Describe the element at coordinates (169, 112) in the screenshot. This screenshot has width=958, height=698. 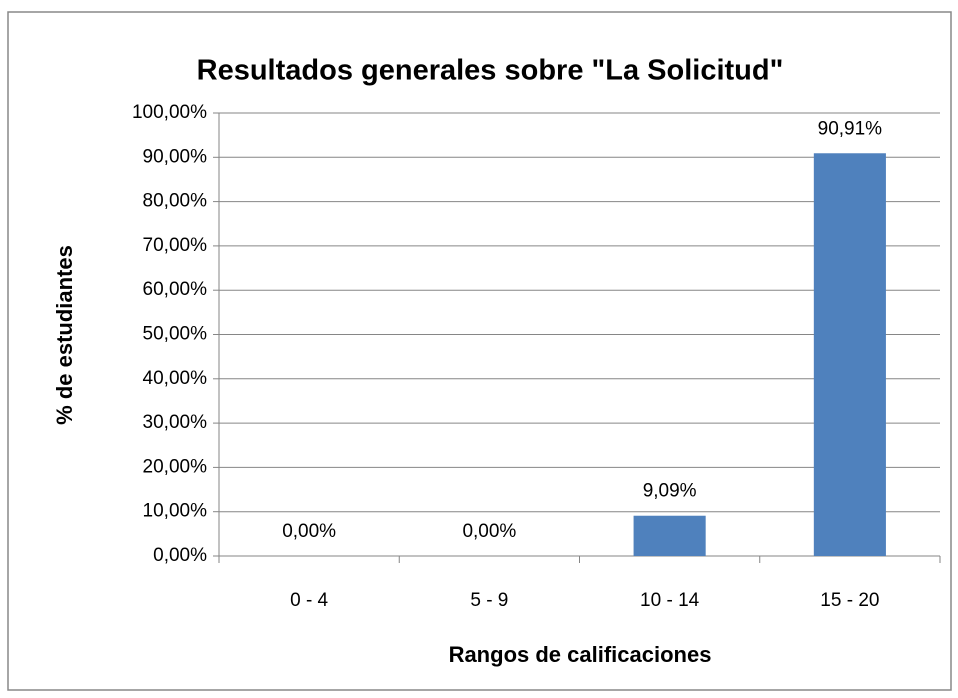
I see `y-tick-label: 100,00%` at that location.